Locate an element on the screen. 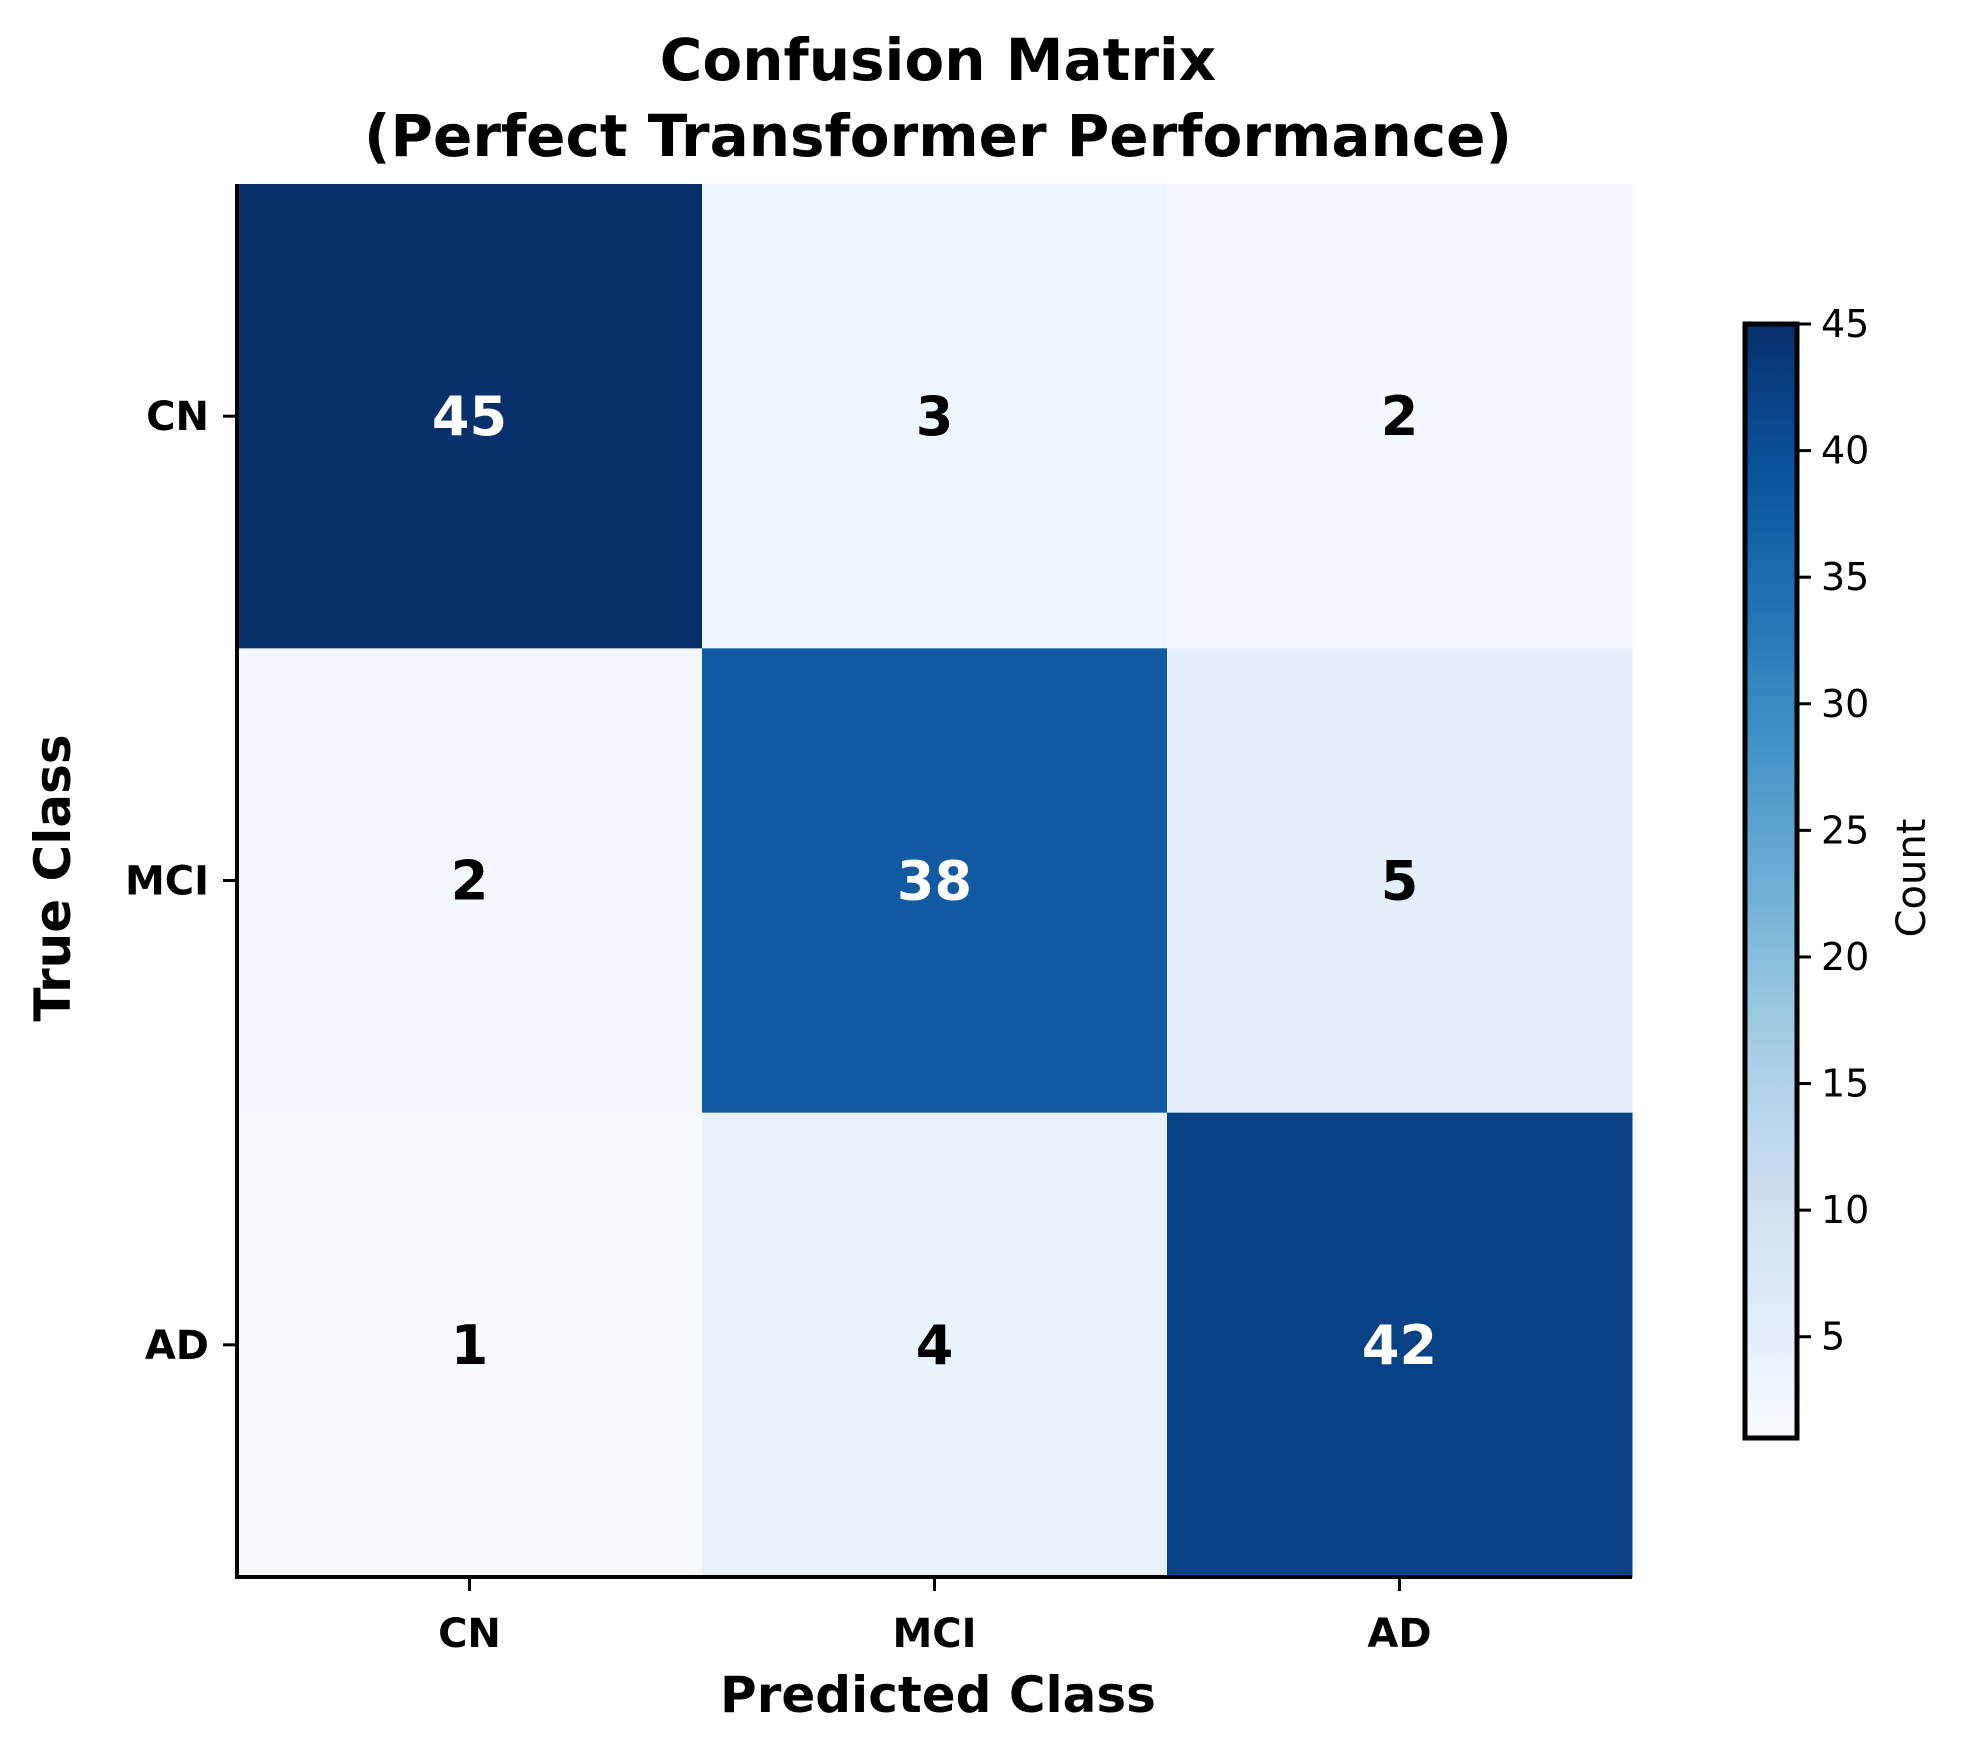 The width and height of the screenshot is (1979, 1753). cell-ad-ad is located at coordinates (1400, 1345).